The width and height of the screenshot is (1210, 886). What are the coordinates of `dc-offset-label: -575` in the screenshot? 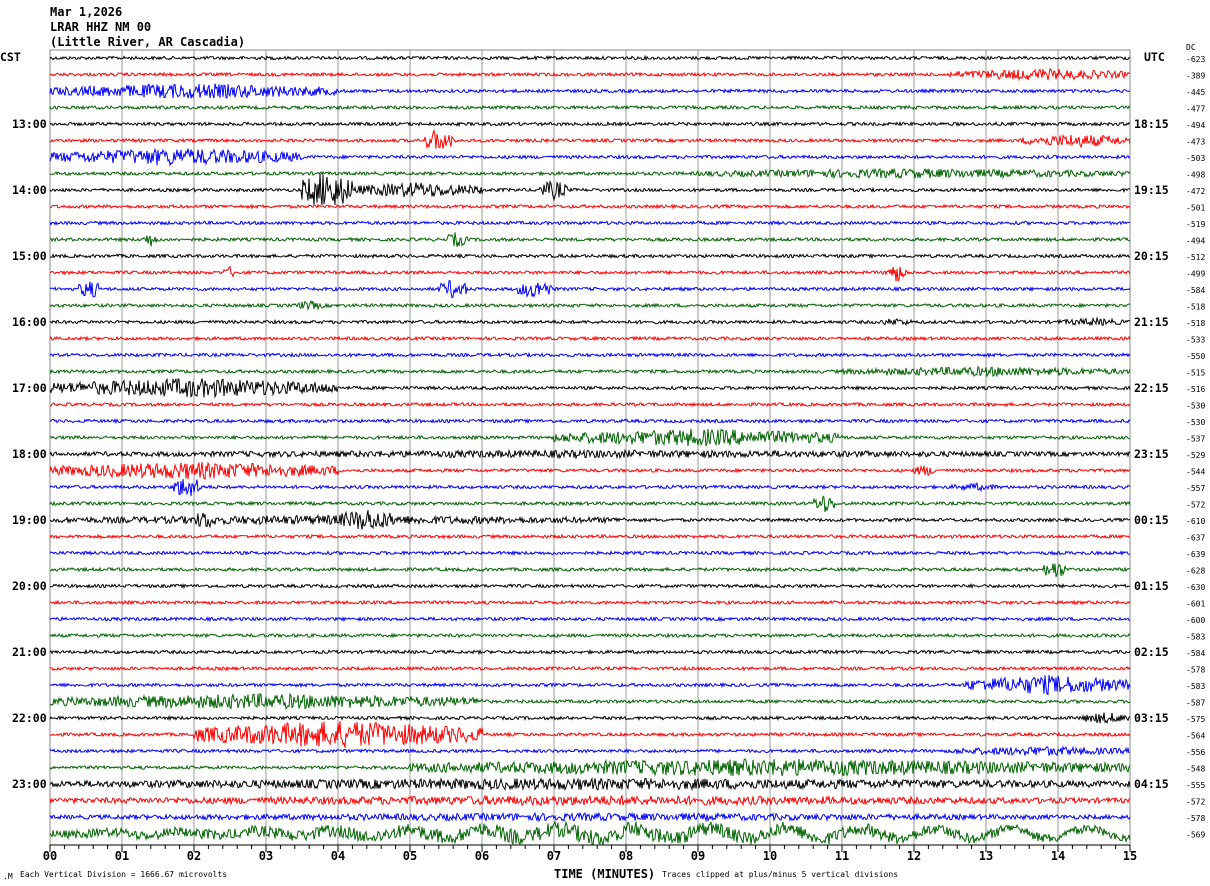 It's located at (1195, 719).